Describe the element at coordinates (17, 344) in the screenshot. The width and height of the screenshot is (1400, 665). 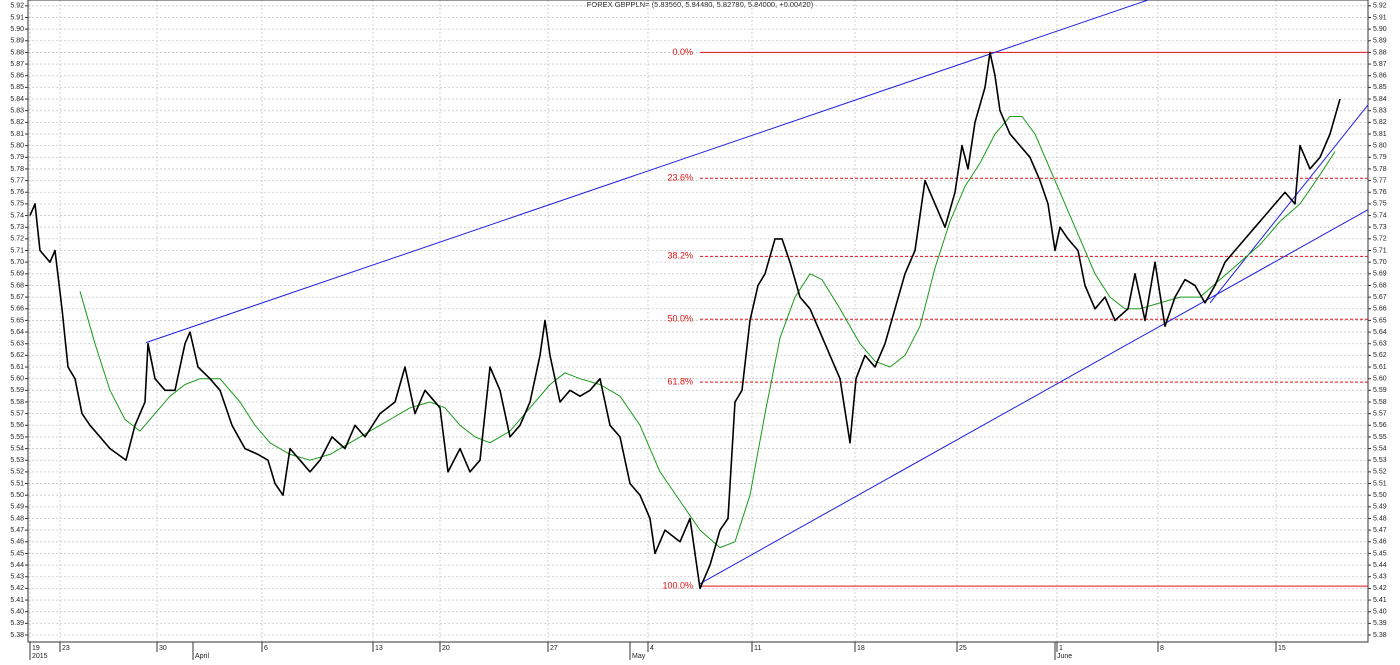
I see `y-tick-label: 5.63` at that location.